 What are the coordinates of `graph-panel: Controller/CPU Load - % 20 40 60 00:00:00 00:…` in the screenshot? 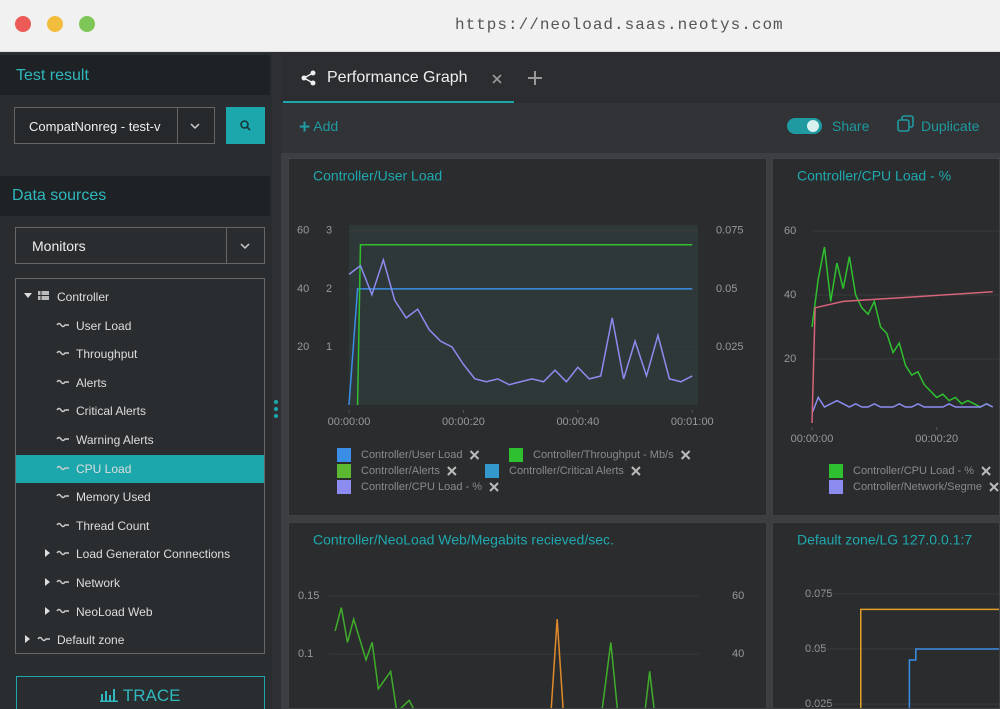 It's located at (886, 337).